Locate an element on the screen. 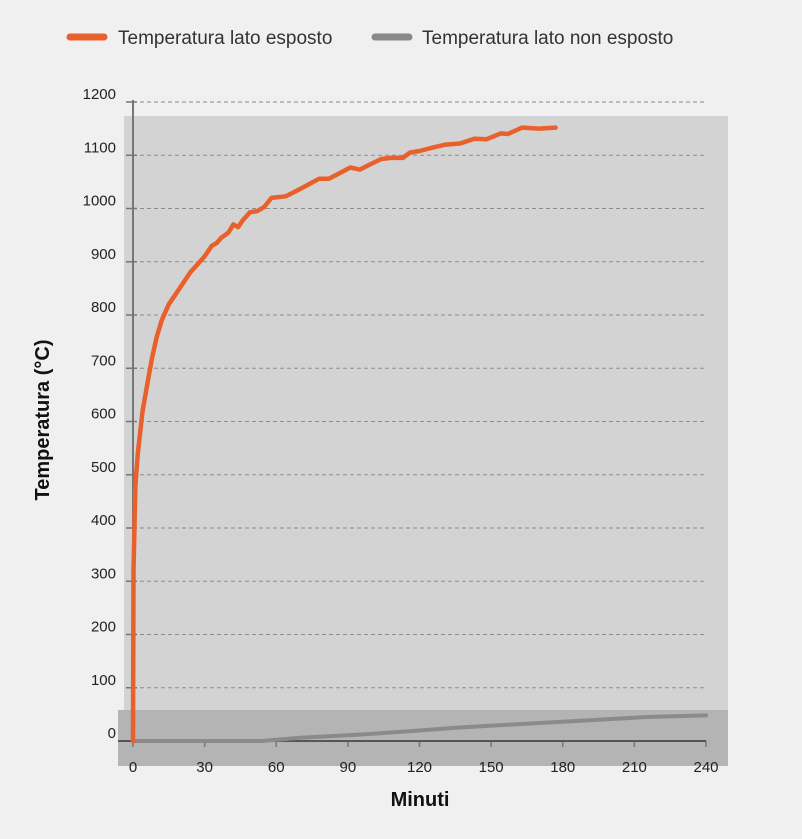  y-tick-label-200: 200 is located at coordinates (103, 627).